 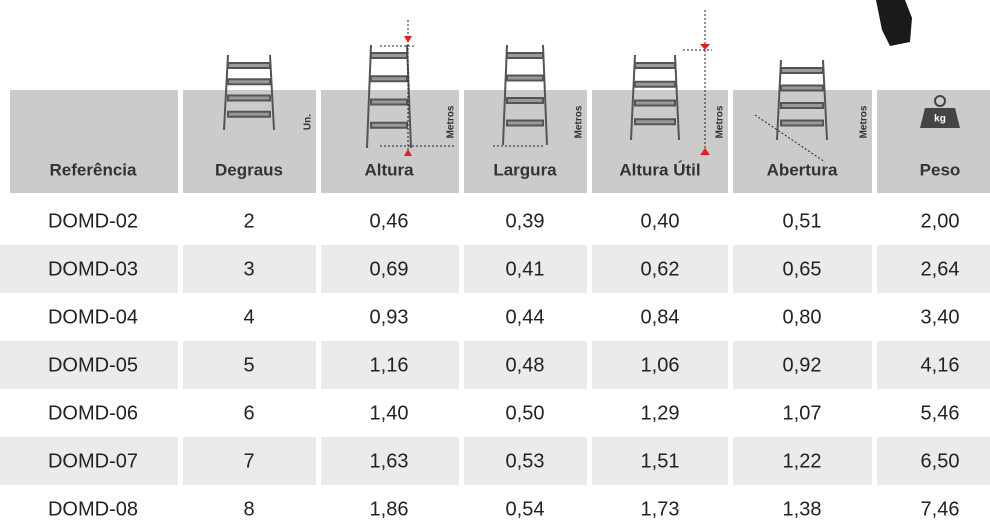 I want to click on cell-text: 0,46, so click(x=389, y=221).